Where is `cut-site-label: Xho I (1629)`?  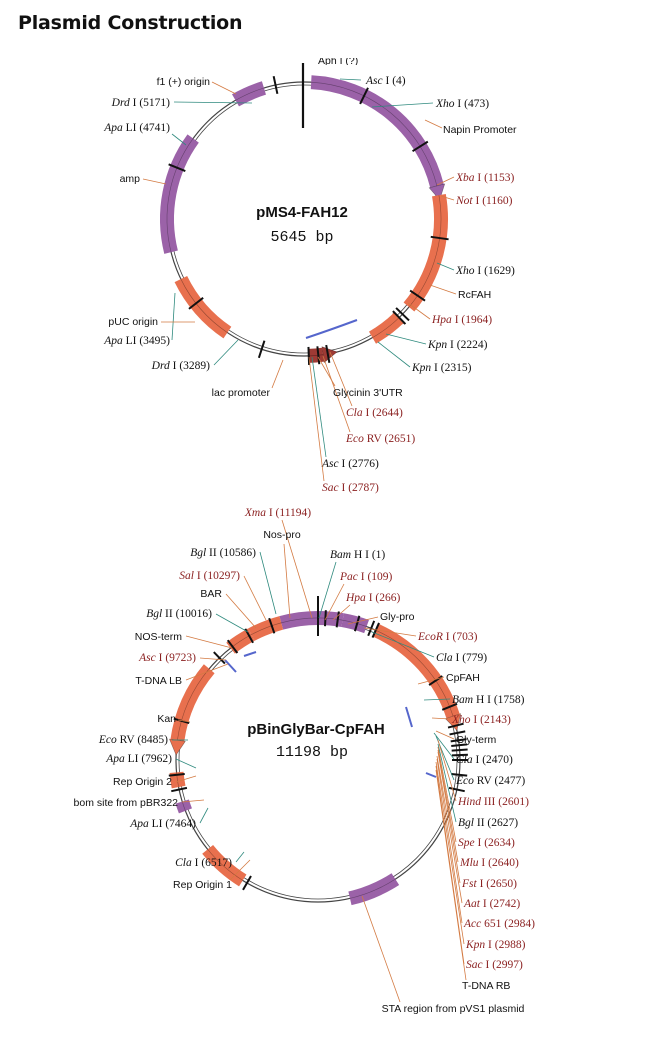
cut-site-label: Xho I (1629) is located at coordinates (485, 271).